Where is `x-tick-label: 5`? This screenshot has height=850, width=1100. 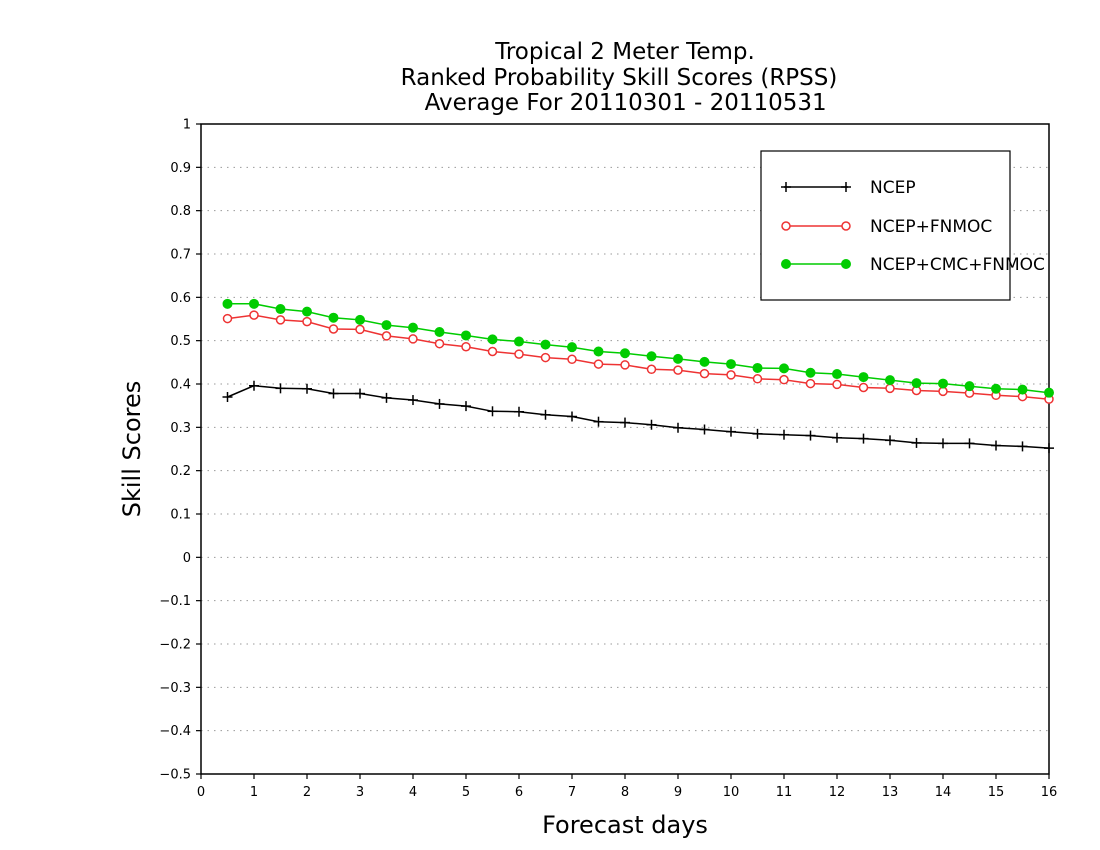 x-tick-label: 5 is located at coordinates (466, 792).